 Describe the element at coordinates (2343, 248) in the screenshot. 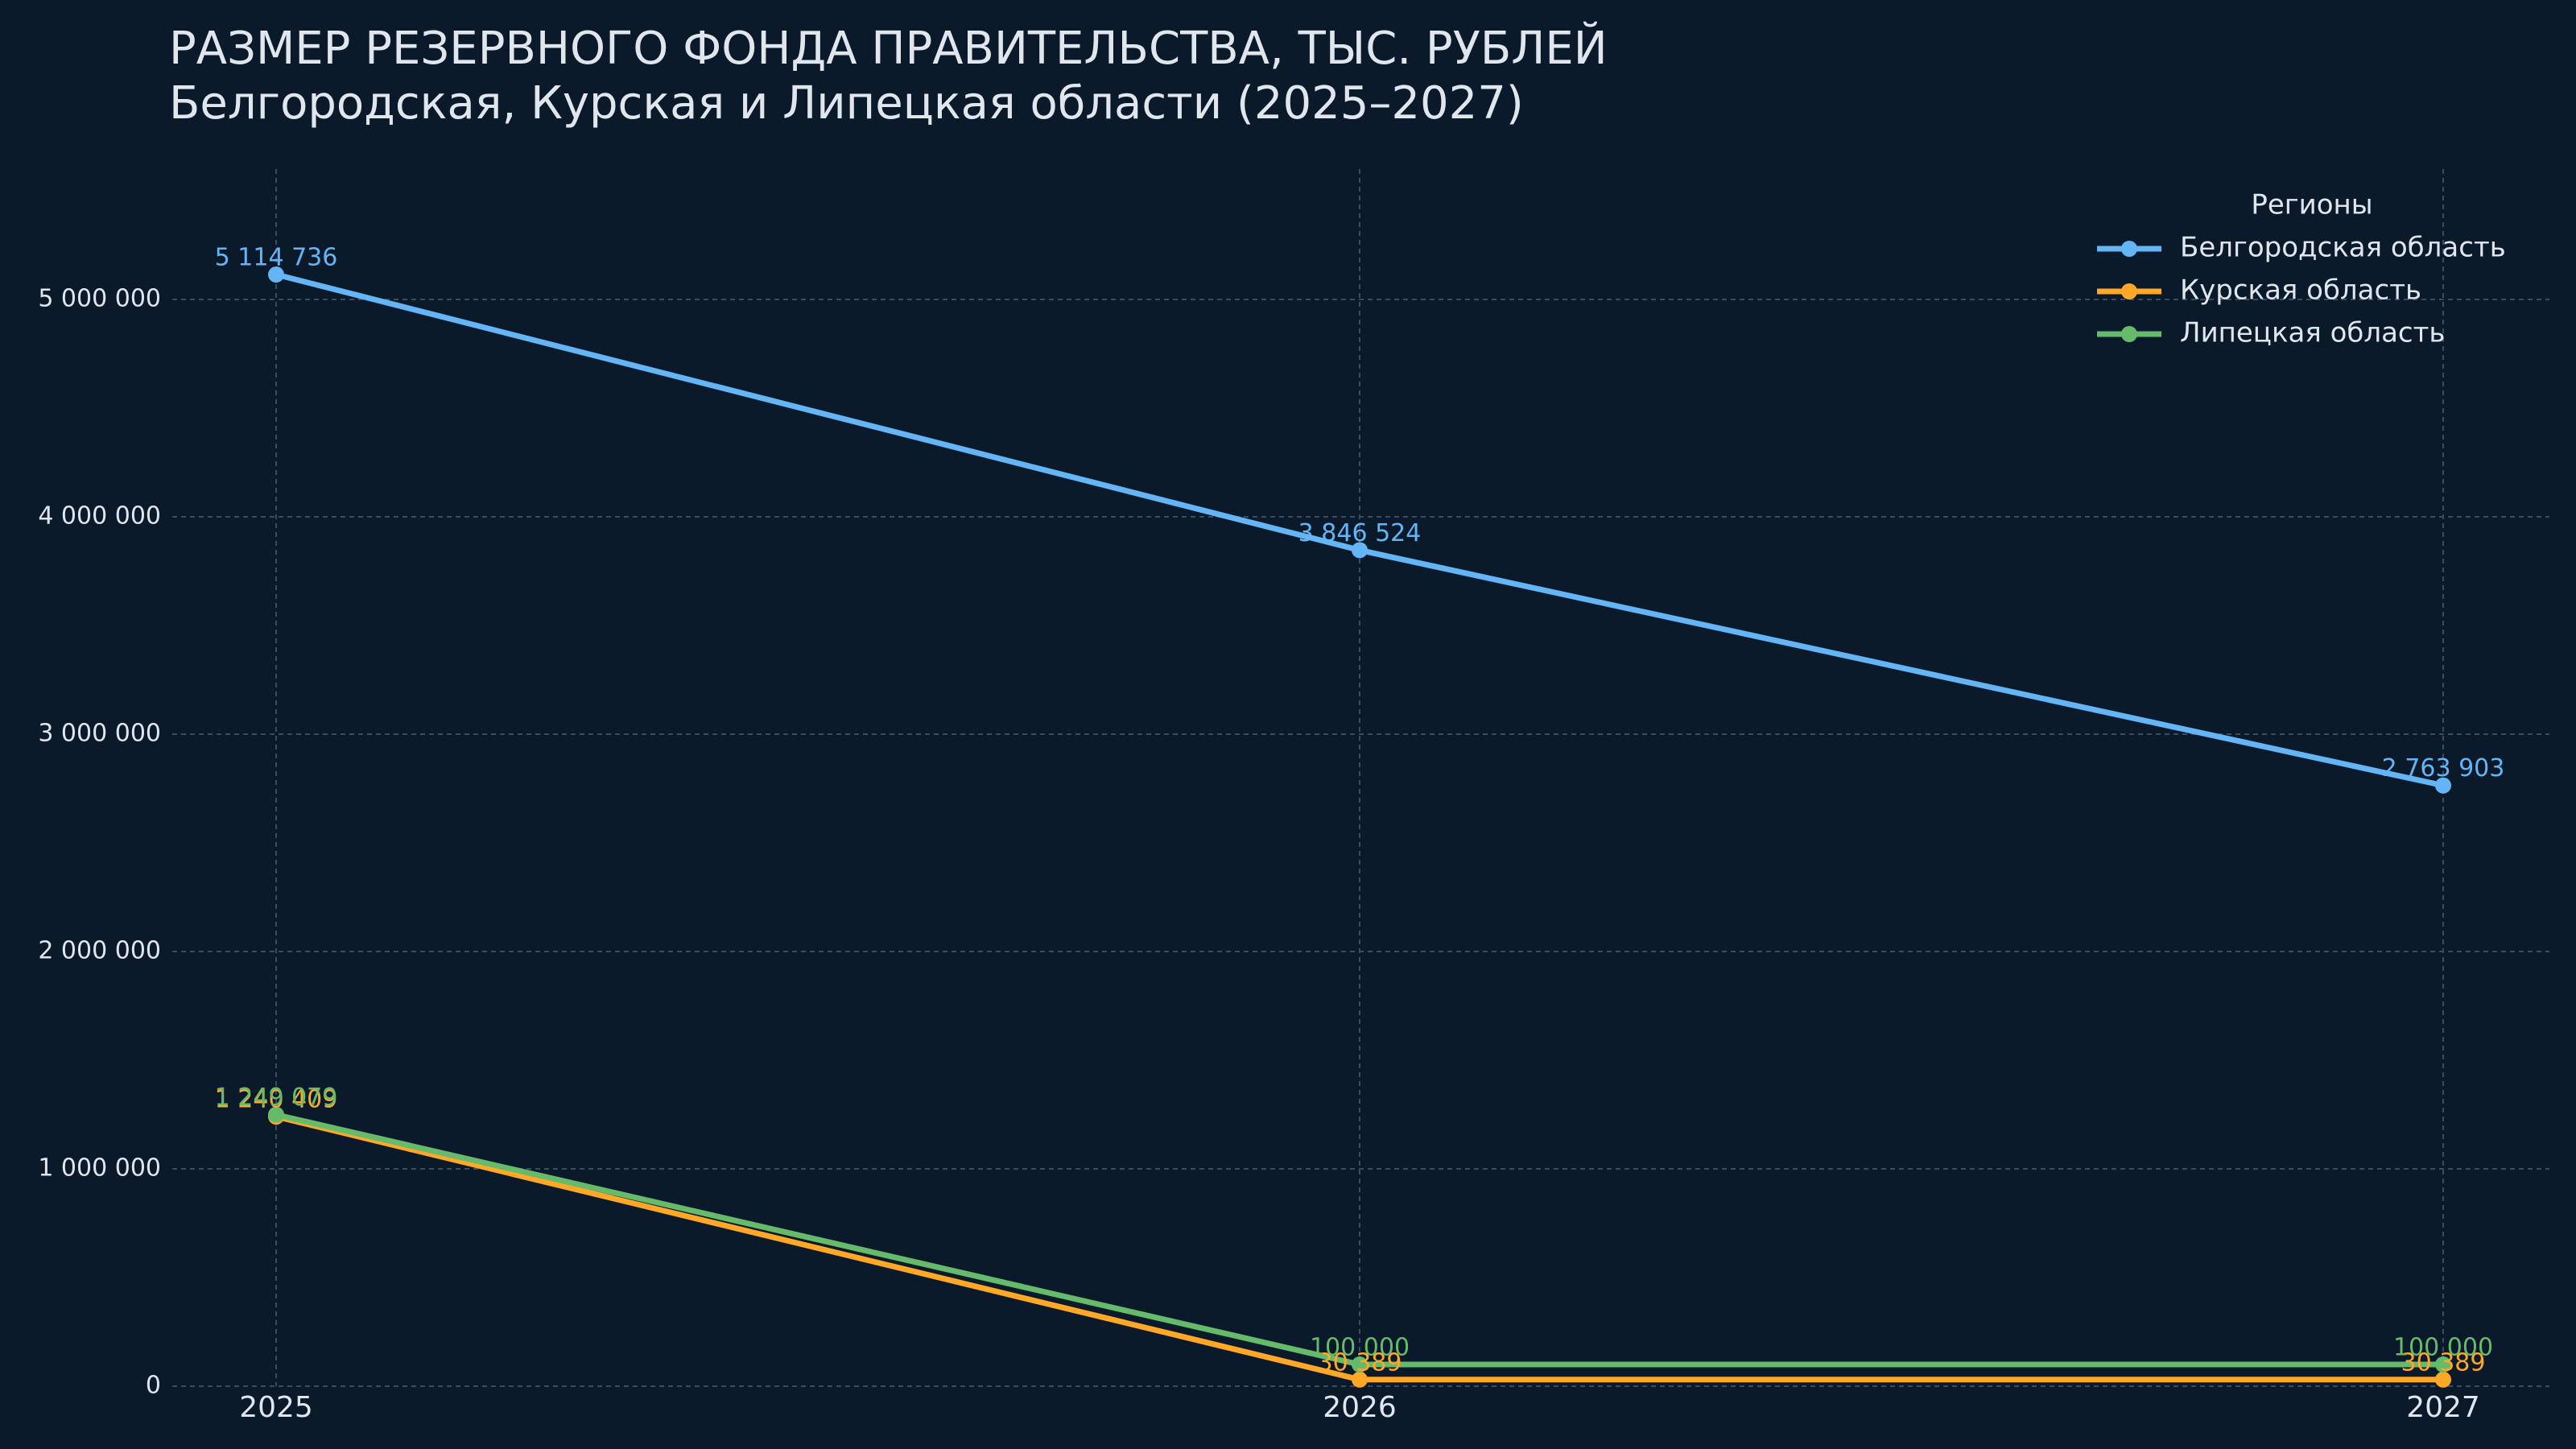

I see `legend-label: Белгородская область` at that location.